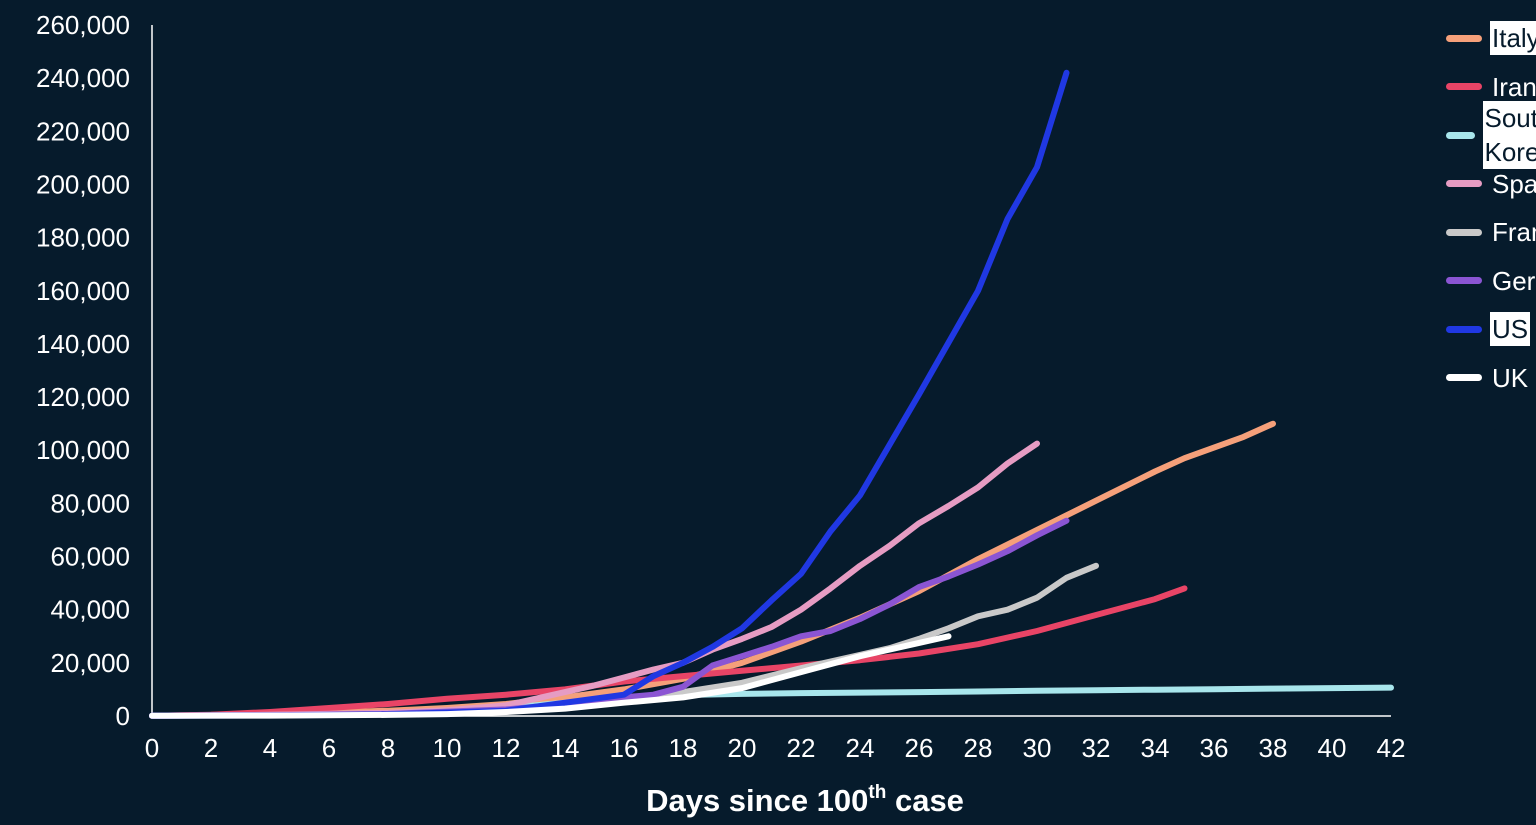 The height and width of the screenshot is (825, 1536). I want to click on y-tick-label: 20,000, so click(90, 663).